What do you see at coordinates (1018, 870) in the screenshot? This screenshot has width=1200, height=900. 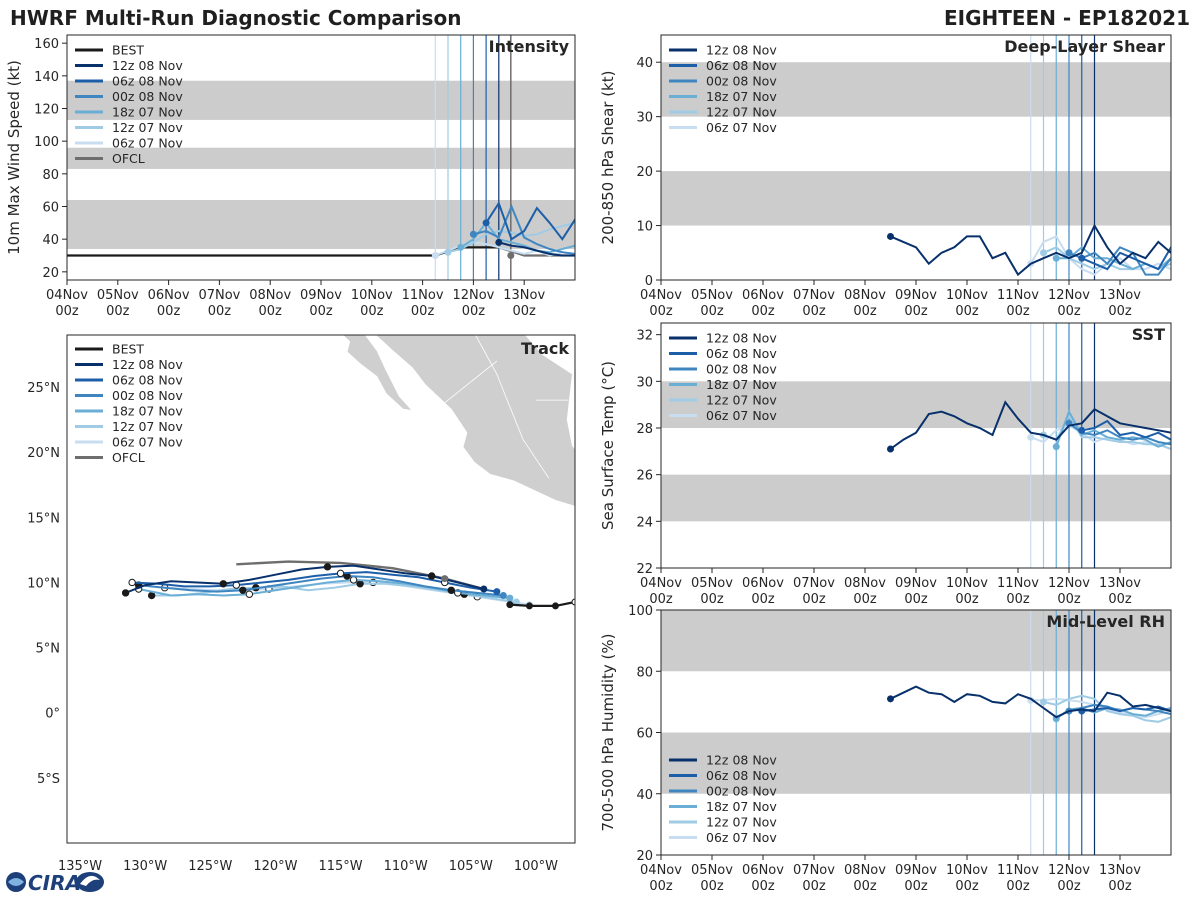 I see `rh-xtick-label-part: 11Nov` at bounding box center [1018, 870].